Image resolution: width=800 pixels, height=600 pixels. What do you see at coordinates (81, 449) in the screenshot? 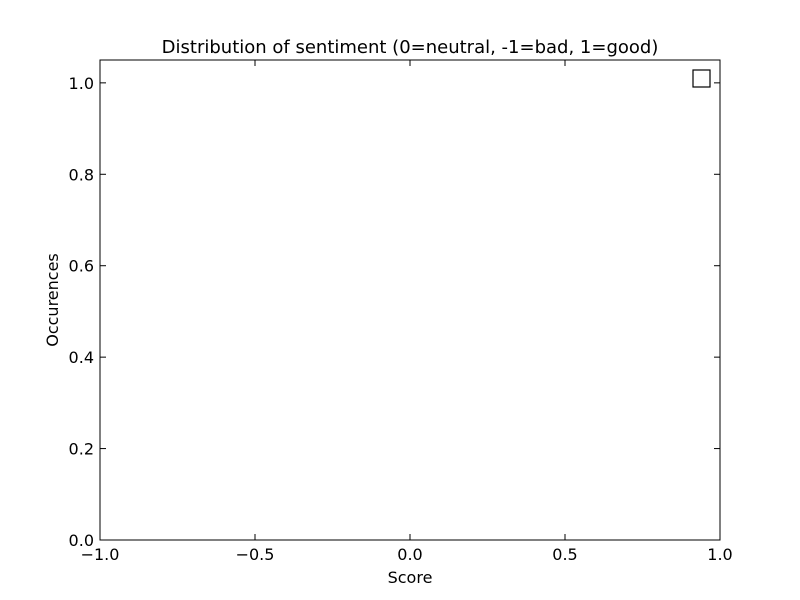
I see `y-tick-label: 0.2` at bounding box center [81, 449].